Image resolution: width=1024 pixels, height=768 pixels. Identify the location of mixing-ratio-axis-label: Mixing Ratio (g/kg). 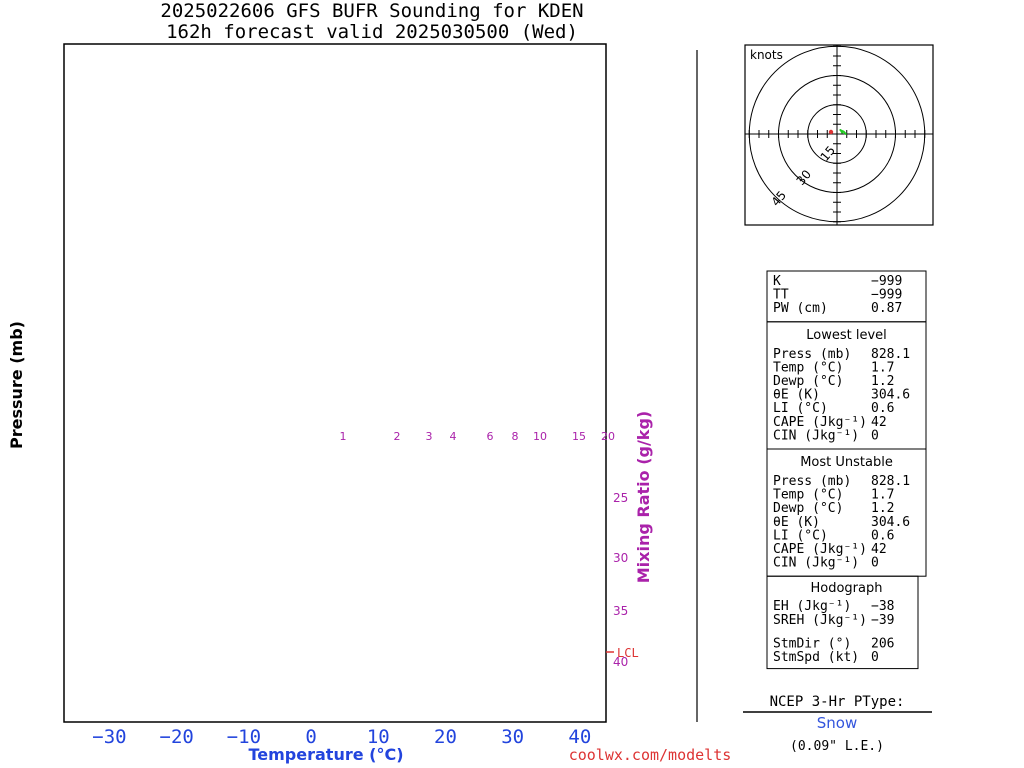
(643, 497).